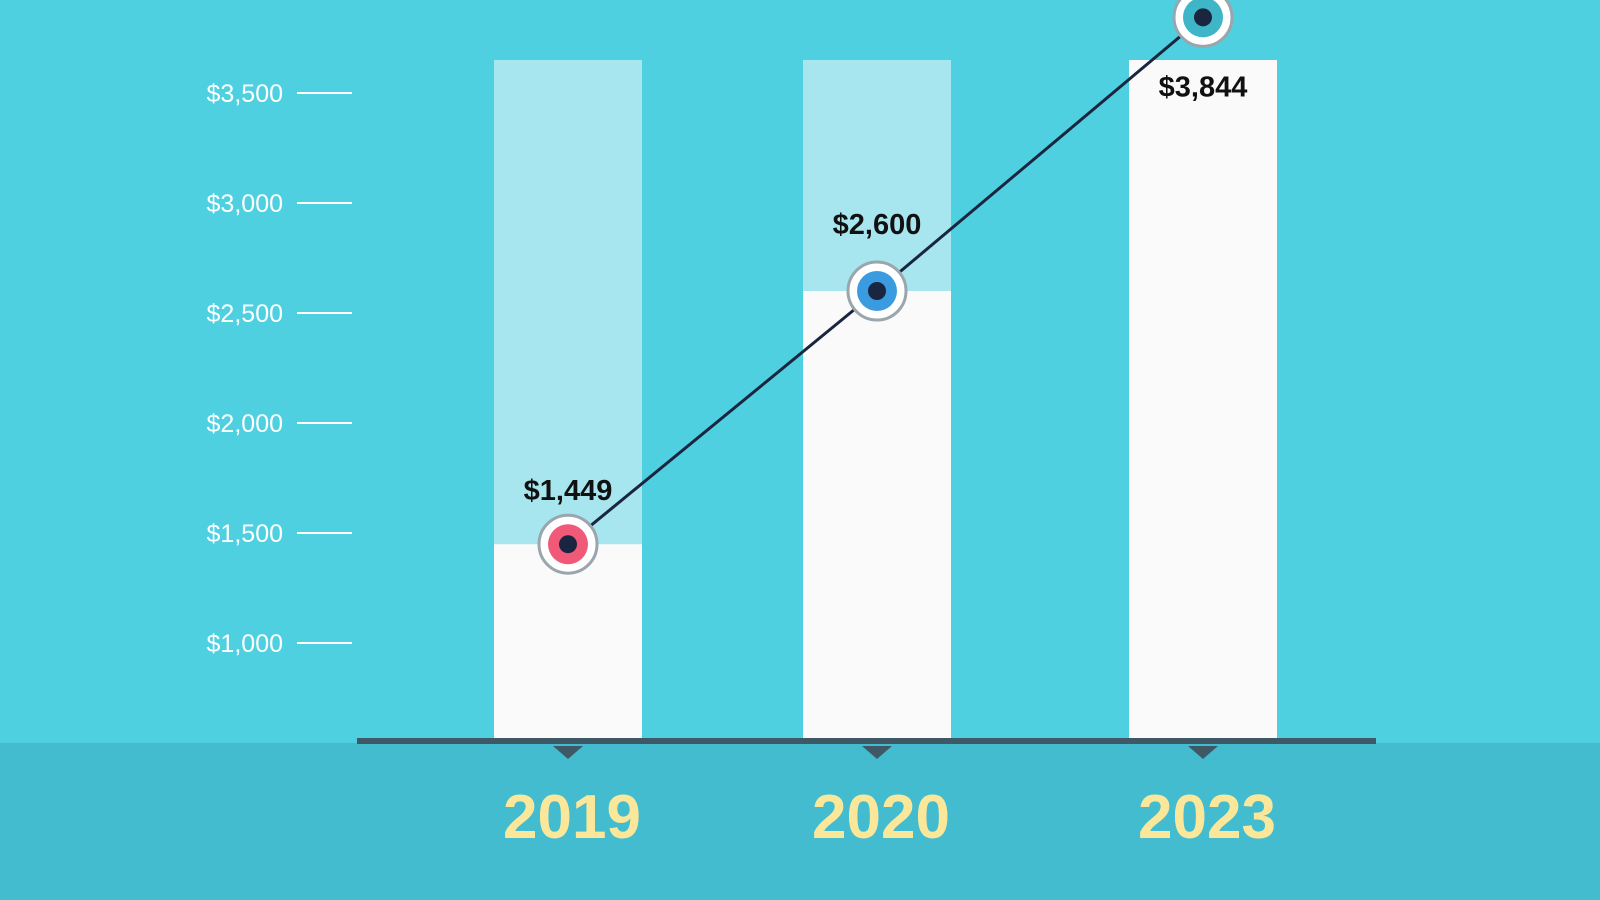 The height and width of the screenshot is (900, 1600). Describe the element at coordinates (877, 514) in the screenshot. I see `bar-2020` at that location.